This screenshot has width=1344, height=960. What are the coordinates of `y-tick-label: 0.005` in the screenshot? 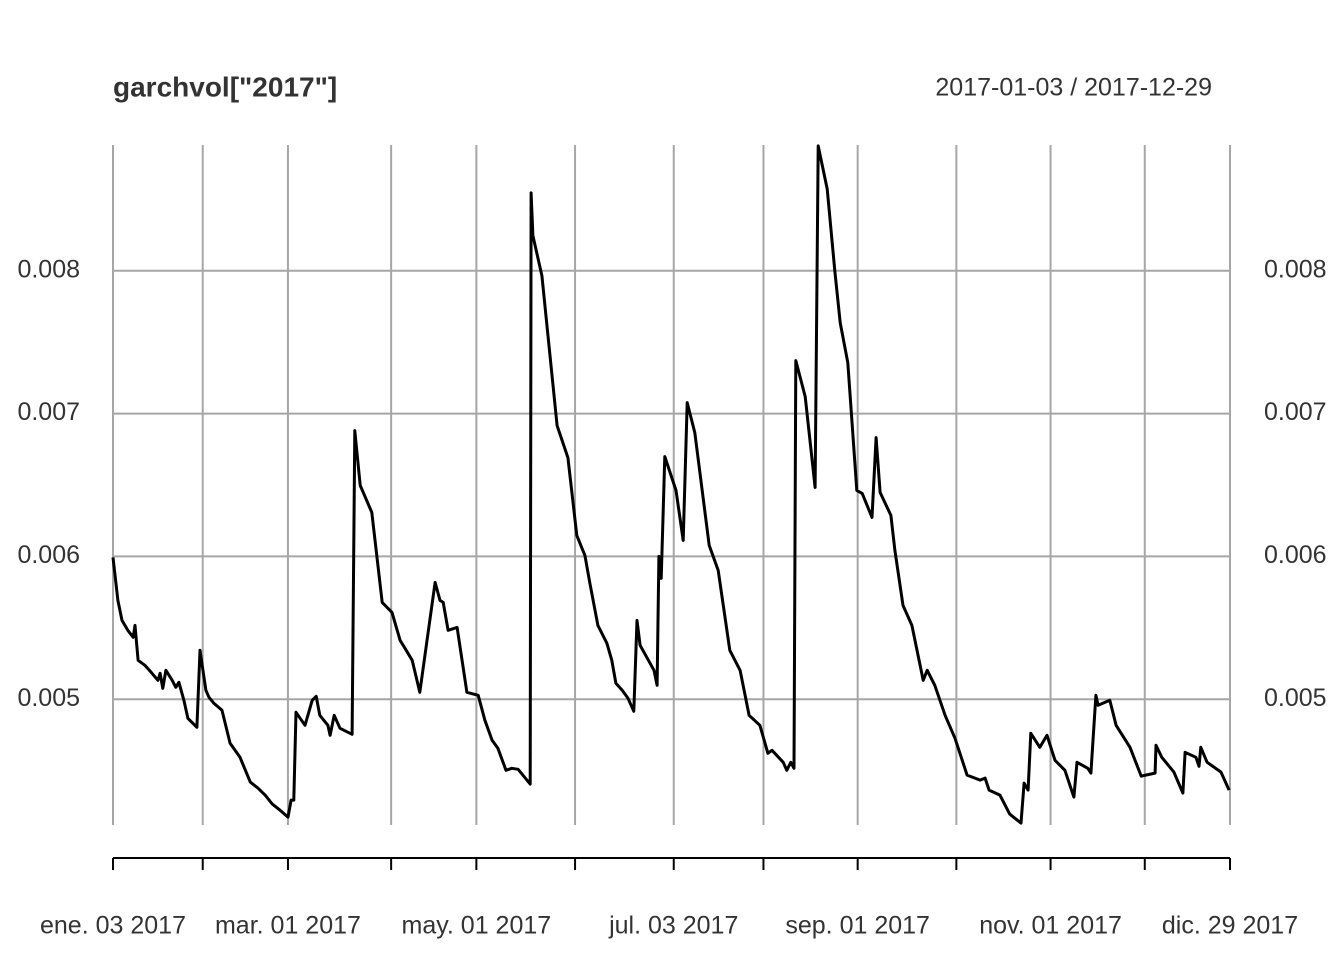 It's located at (48, 698).